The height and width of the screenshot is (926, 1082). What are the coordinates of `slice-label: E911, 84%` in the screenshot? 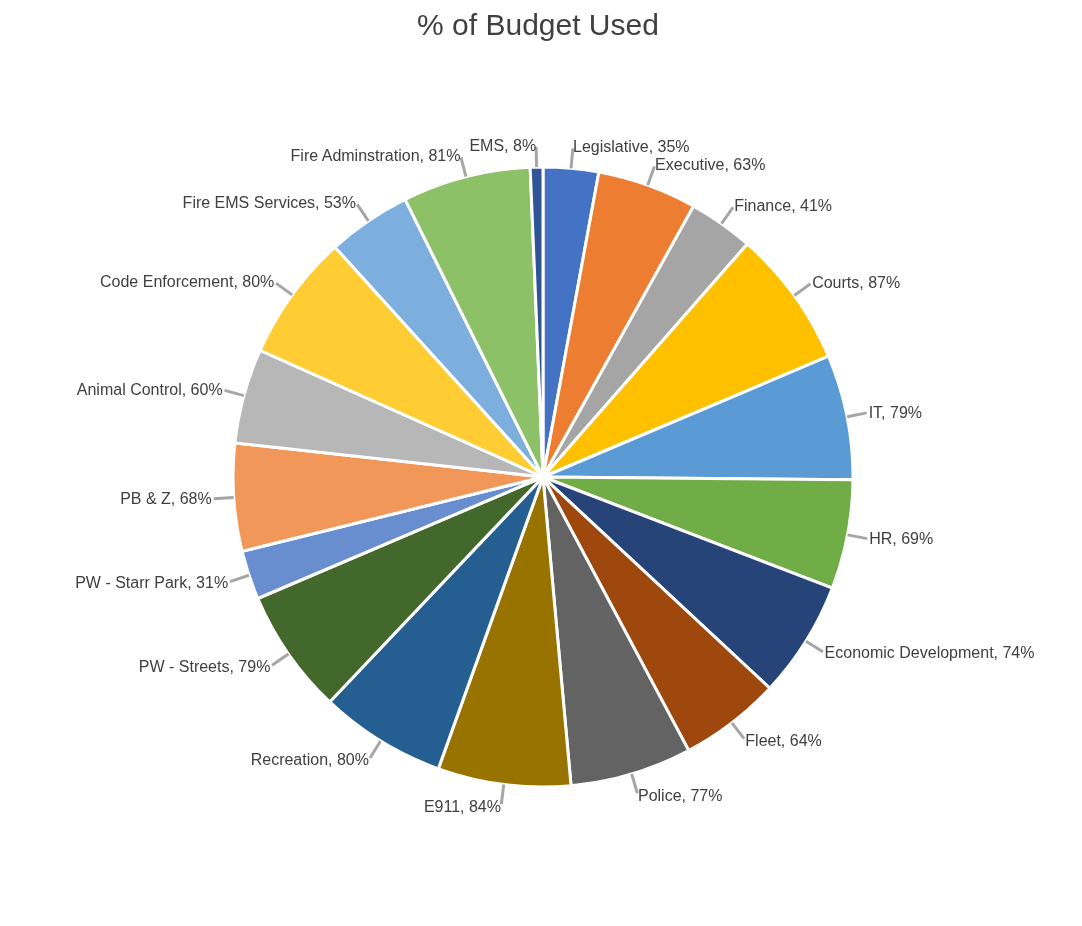 It's located at (462, 806).